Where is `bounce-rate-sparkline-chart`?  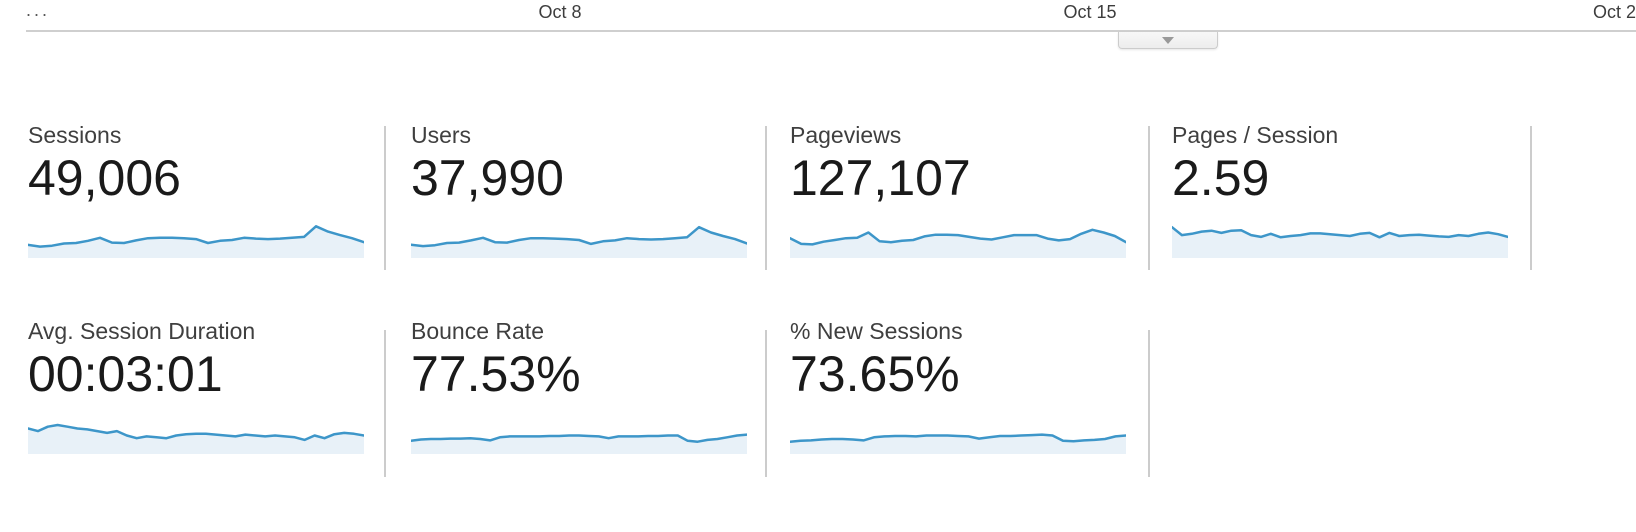 bounce-rate-sparkline-chart is located at coordinates (579, 443).